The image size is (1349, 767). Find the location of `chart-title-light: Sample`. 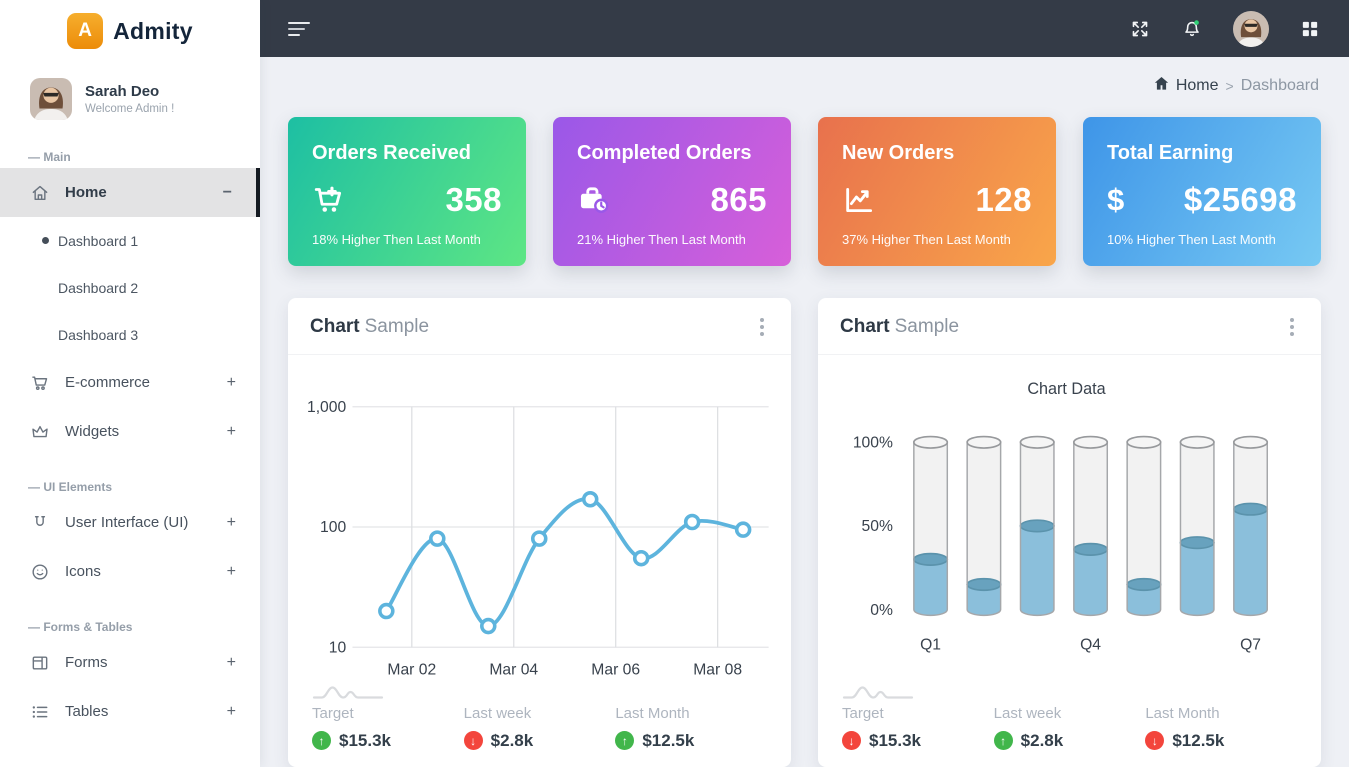

chart-title-light: Sample is located at coordinates (927, 326).